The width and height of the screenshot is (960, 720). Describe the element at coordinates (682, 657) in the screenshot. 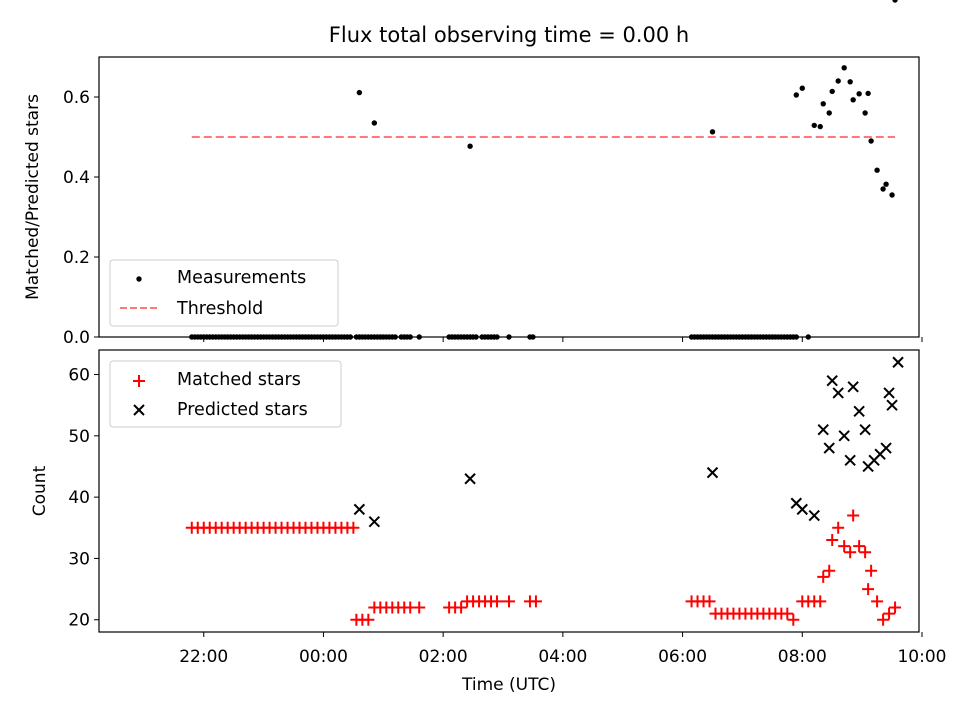

I see `x-tick-label: 06:00` at that location.